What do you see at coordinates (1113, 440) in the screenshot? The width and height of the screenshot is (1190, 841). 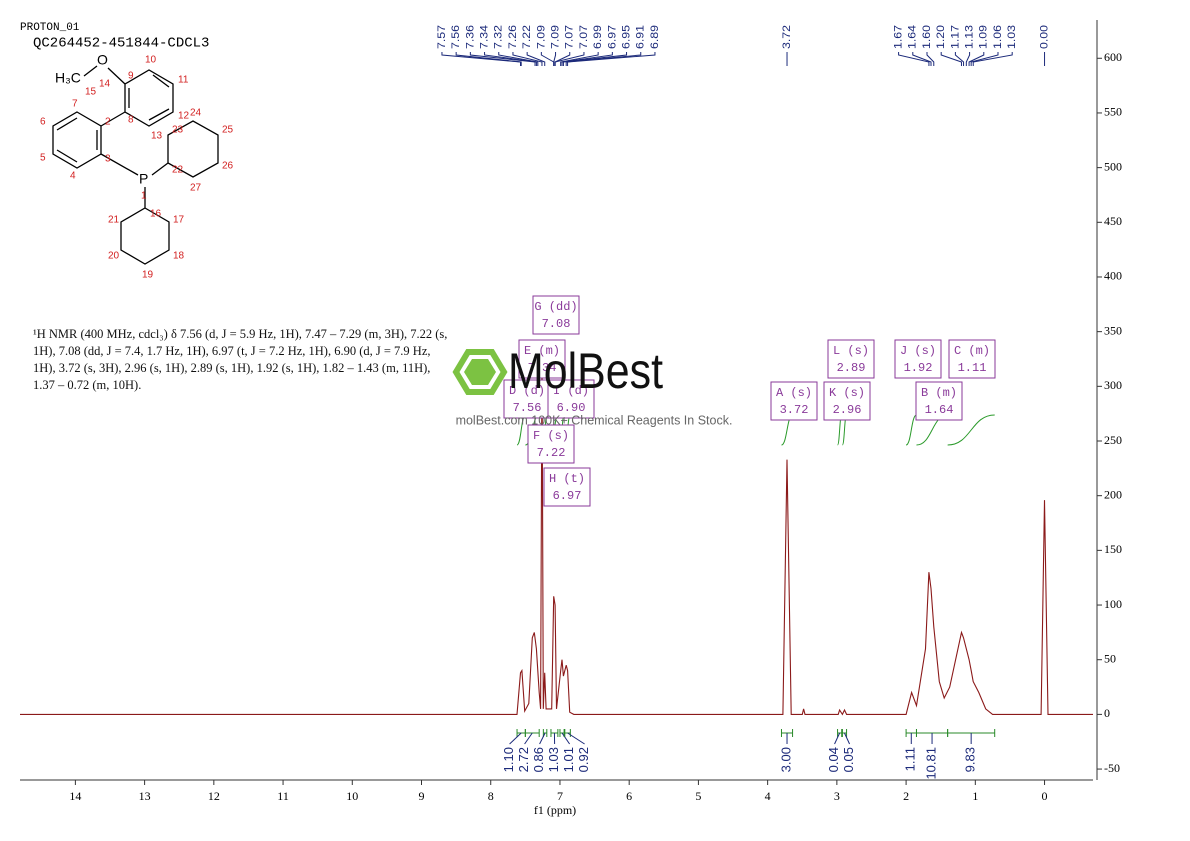 I see `y-tick-label: 250` at bounding box center [1113, 440].